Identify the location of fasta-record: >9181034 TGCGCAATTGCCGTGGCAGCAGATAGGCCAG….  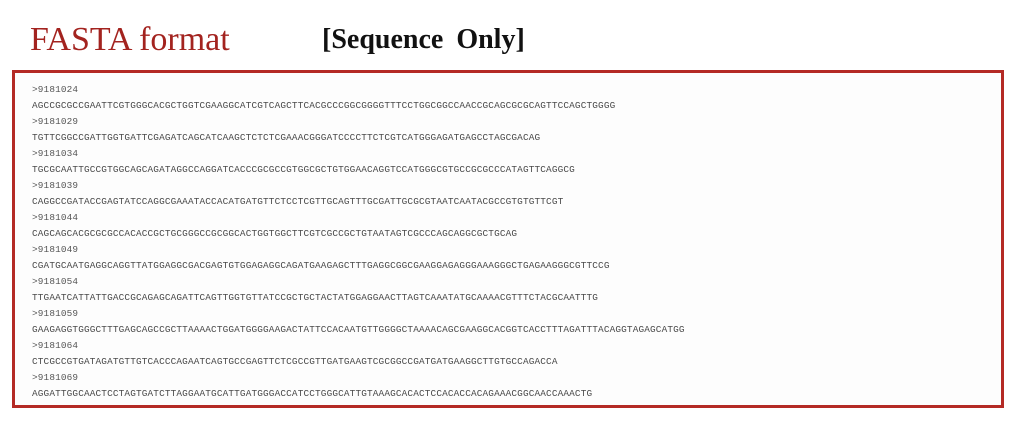
(516, 162).